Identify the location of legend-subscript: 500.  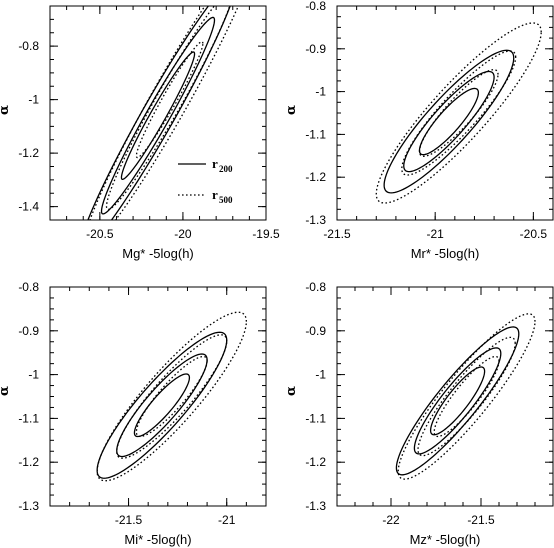
(226, 200).